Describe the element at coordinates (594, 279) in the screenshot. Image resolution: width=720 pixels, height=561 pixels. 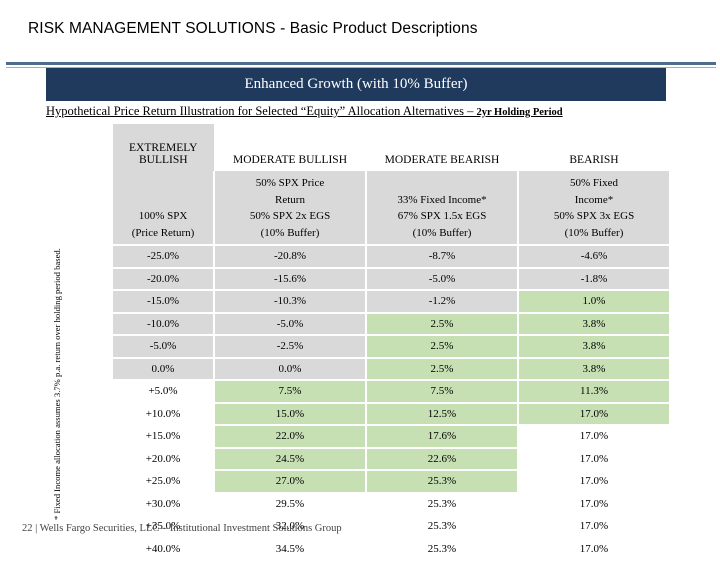
I see `return-cell: -1.8%` at that location.